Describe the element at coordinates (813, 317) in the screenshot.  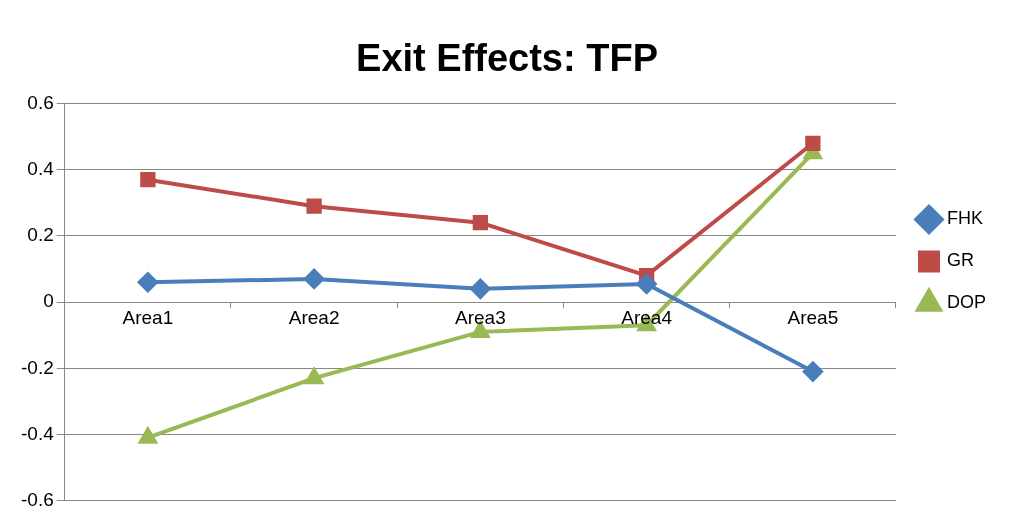
I see `x-tick-label: Area5` at that location.